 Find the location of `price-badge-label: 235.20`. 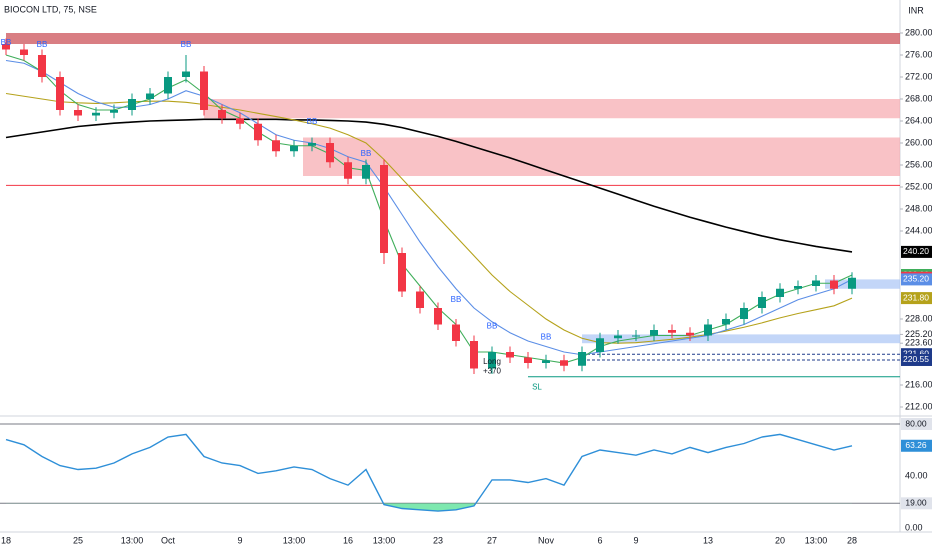

price-badge-label: 235.20 is located at coordinates (916, 279).